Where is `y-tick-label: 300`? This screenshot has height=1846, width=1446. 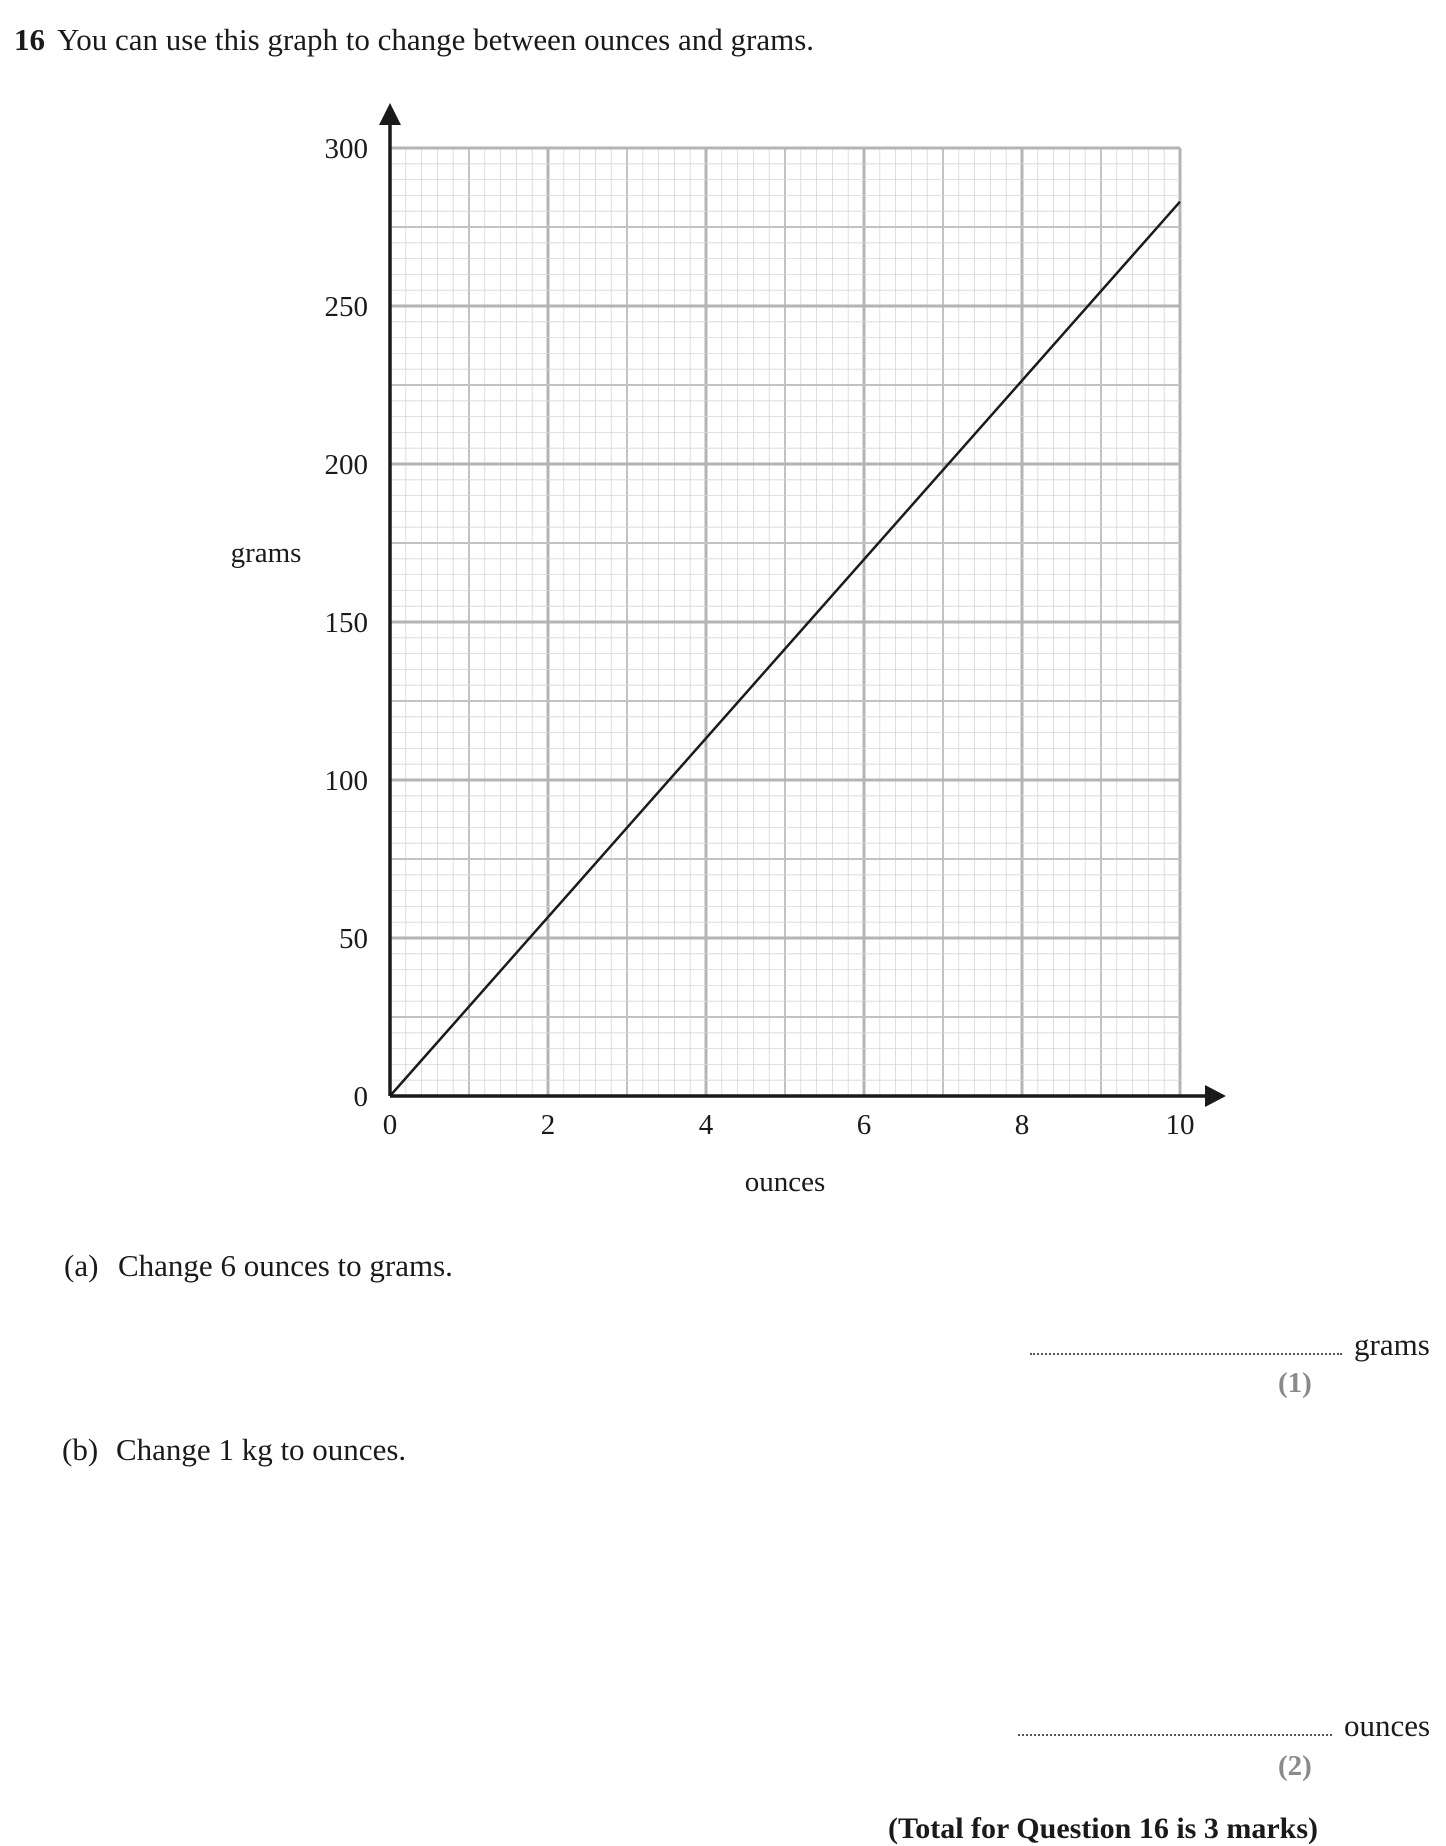 y-tick-label: 300 is located at coordinates (347, 149).